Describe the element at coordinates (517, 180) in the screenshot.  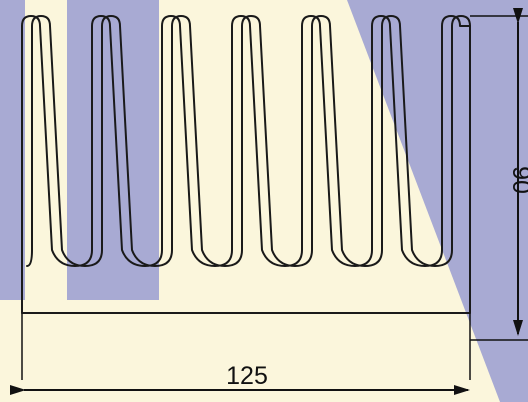
I see `height-dimension-label: 90` at that location.